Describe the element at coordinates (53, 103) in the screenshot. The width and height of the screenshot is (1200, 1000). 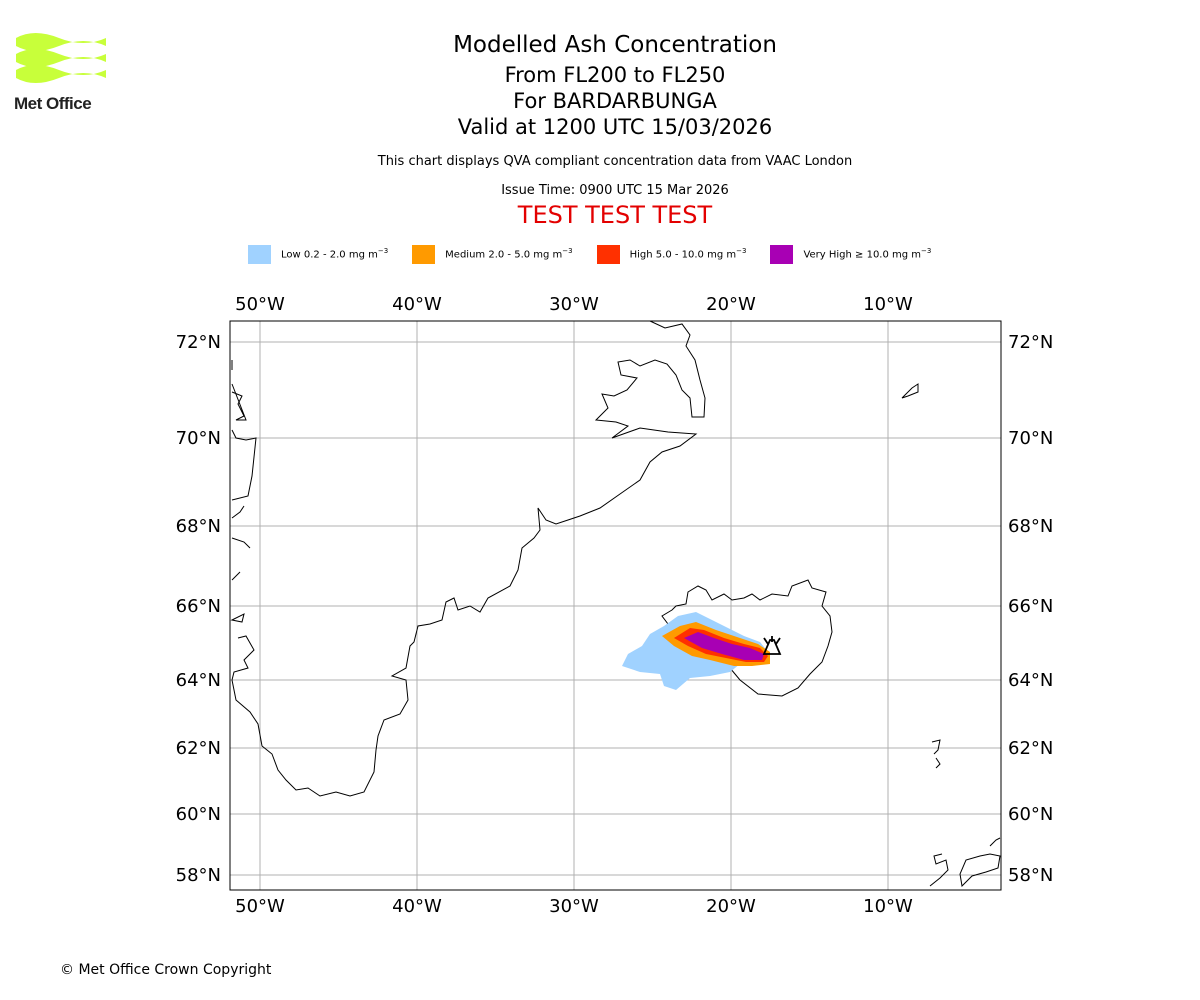
I see `logo-text: Met Office` at that location.